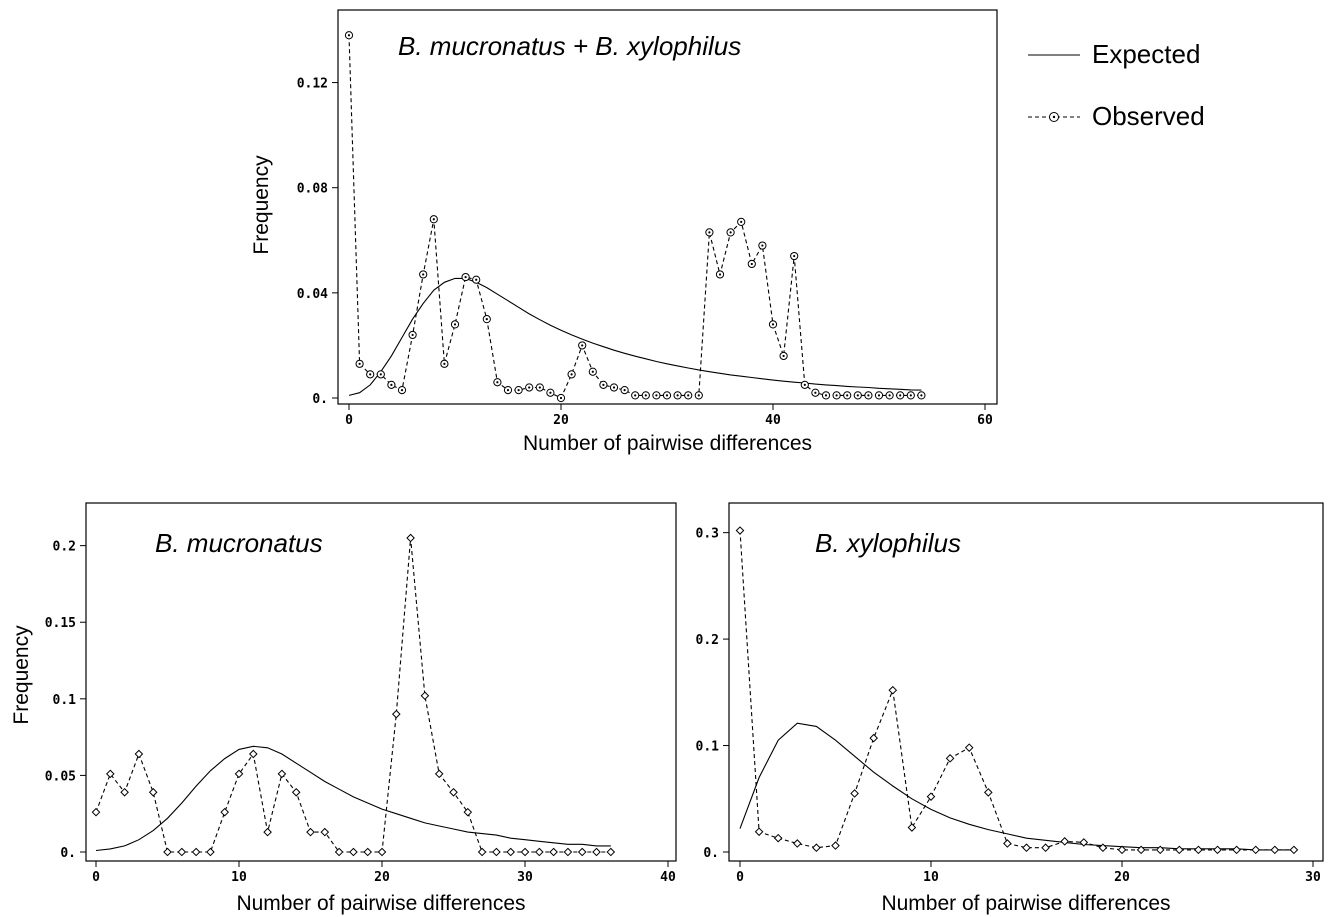 This screenshot has height=917, width=1328. I want to click on chart-title: B. mucronatus, so click(239, 543).